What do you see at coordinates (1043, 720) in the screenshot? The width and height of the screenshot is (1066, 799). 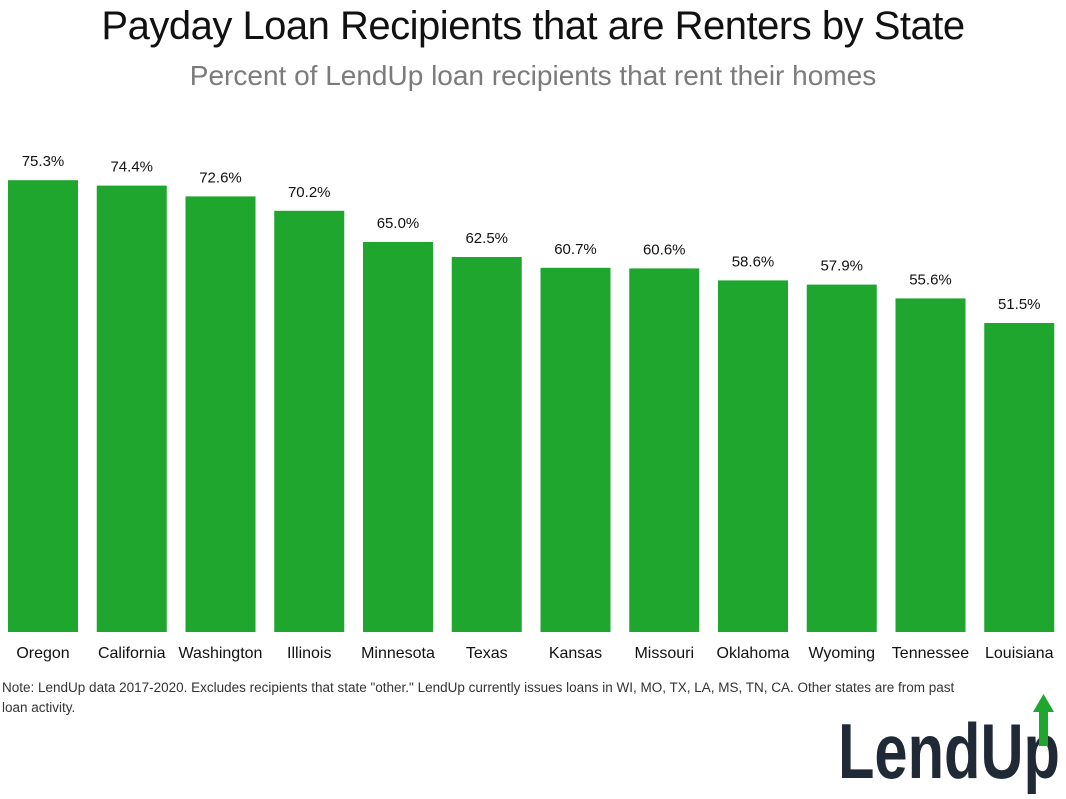 I see `up-arrow-icon` at bounding box center [1043, 720].